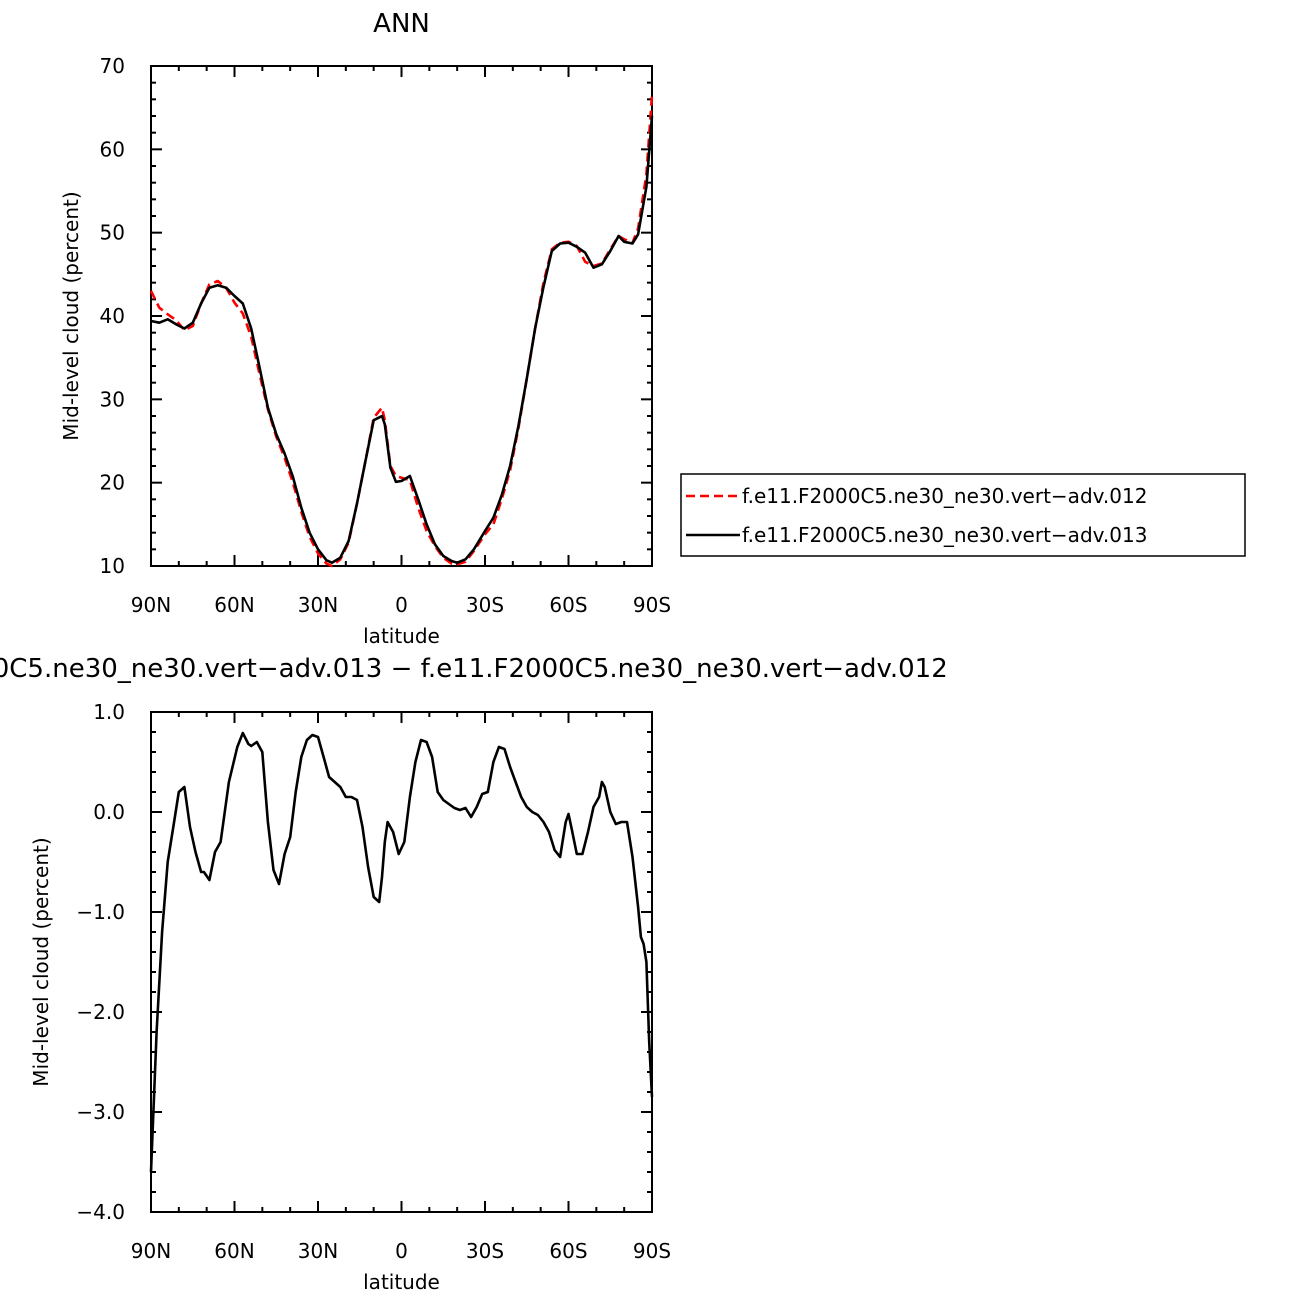  Describe the element at coordinates (100, 1112) in the screenshot. I see `y-tick-label: −3.0` at that location.